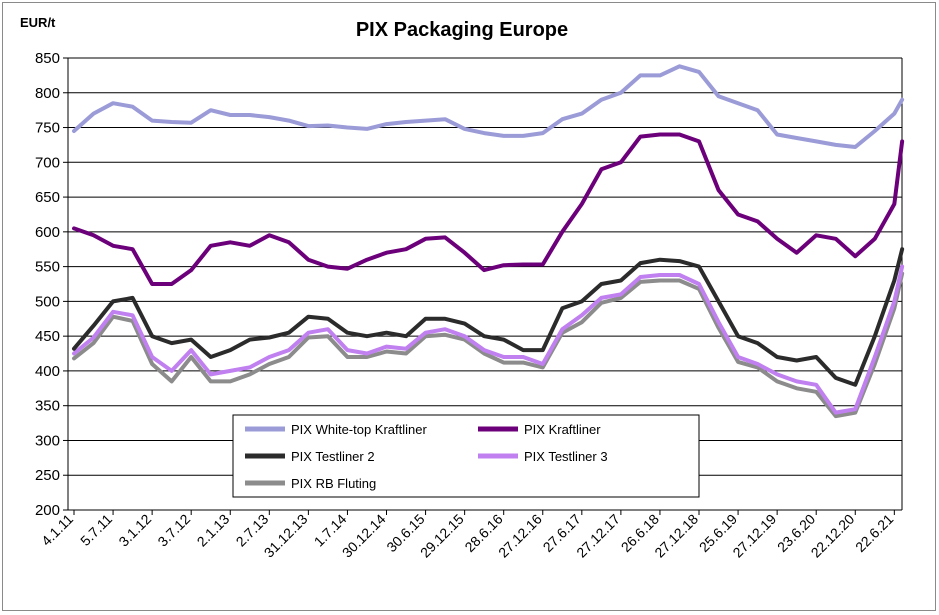 The image size is (939, 615). What do you see at coordinates (442, 536) in the screenshot?
I see `x-tick-label: 29.12.15` at bounding box center [442, 536].